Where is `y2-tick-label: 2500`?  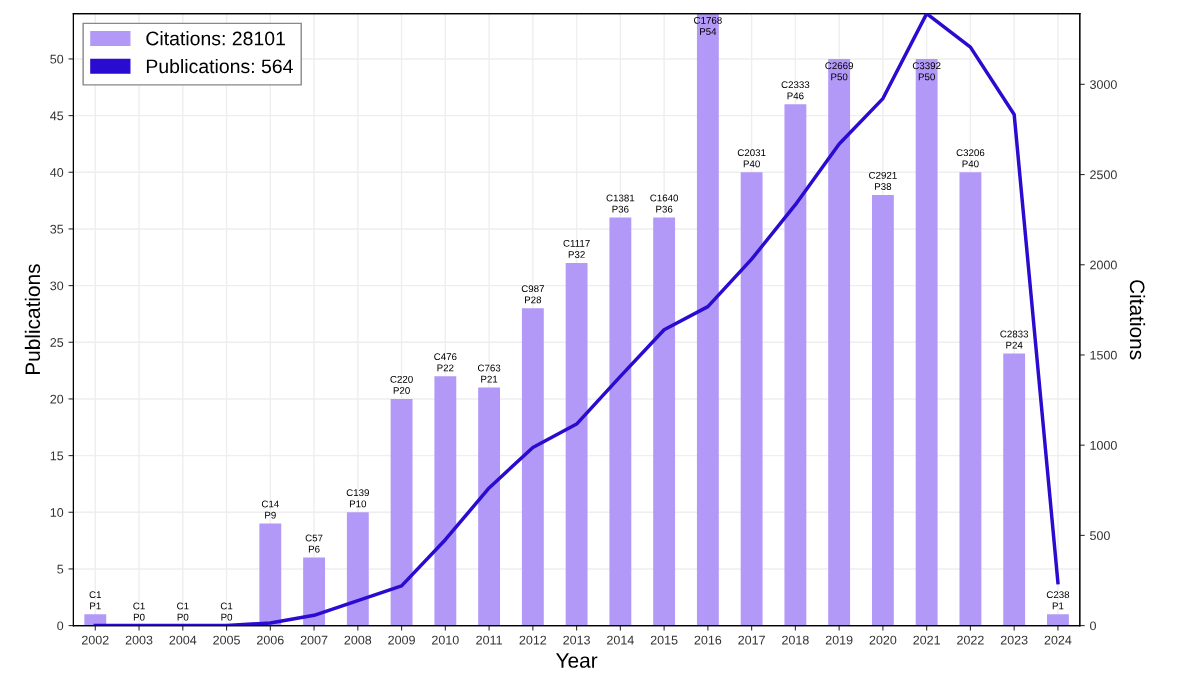
y2-tick-label: 2500 is located at coordinates (1103, 175).